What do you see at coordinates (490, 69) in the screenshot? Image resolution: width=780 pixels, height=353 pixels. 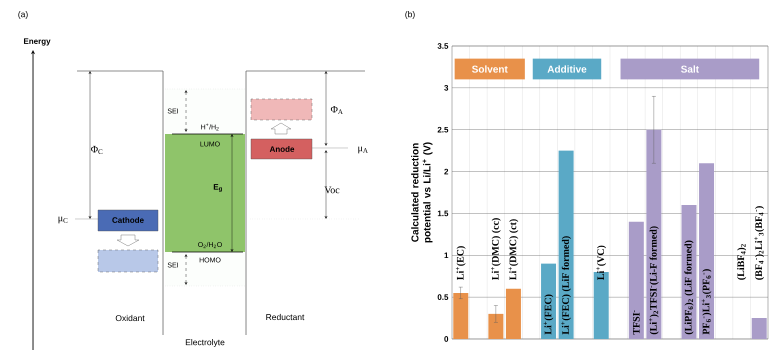 I see `text: Solvent` at bounding box center [490, 69].